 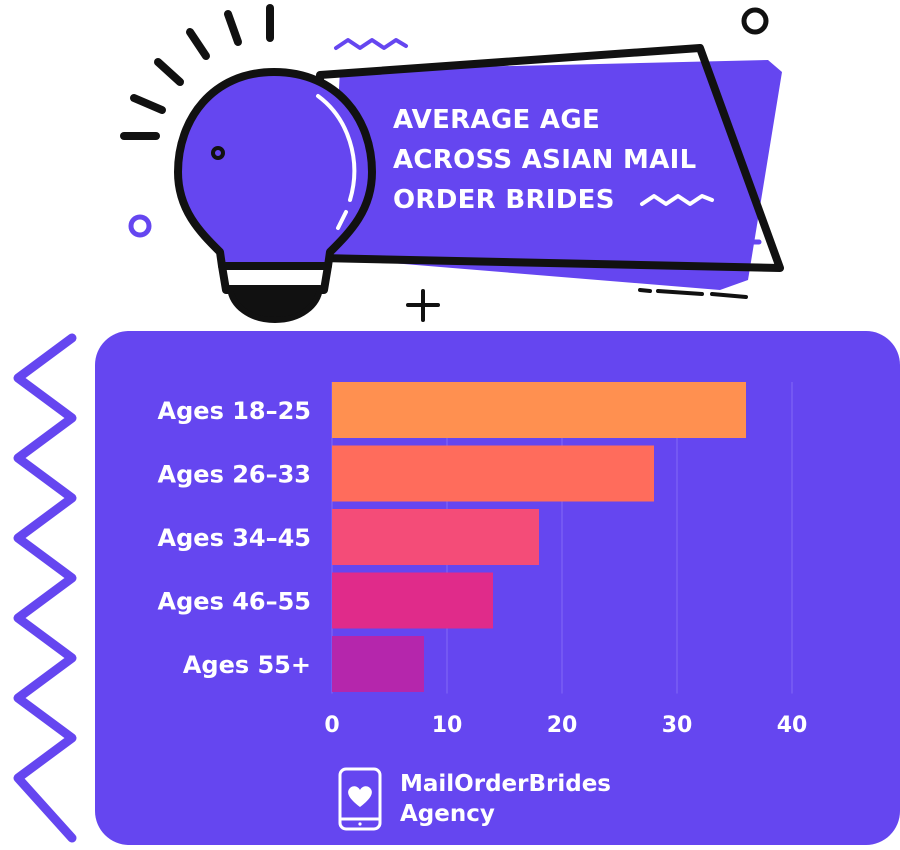 What do you see at coordinates (497, 120) in the screenshot?
I see `title-line: AVERAGE AGE` at bounding box center [497, 120].